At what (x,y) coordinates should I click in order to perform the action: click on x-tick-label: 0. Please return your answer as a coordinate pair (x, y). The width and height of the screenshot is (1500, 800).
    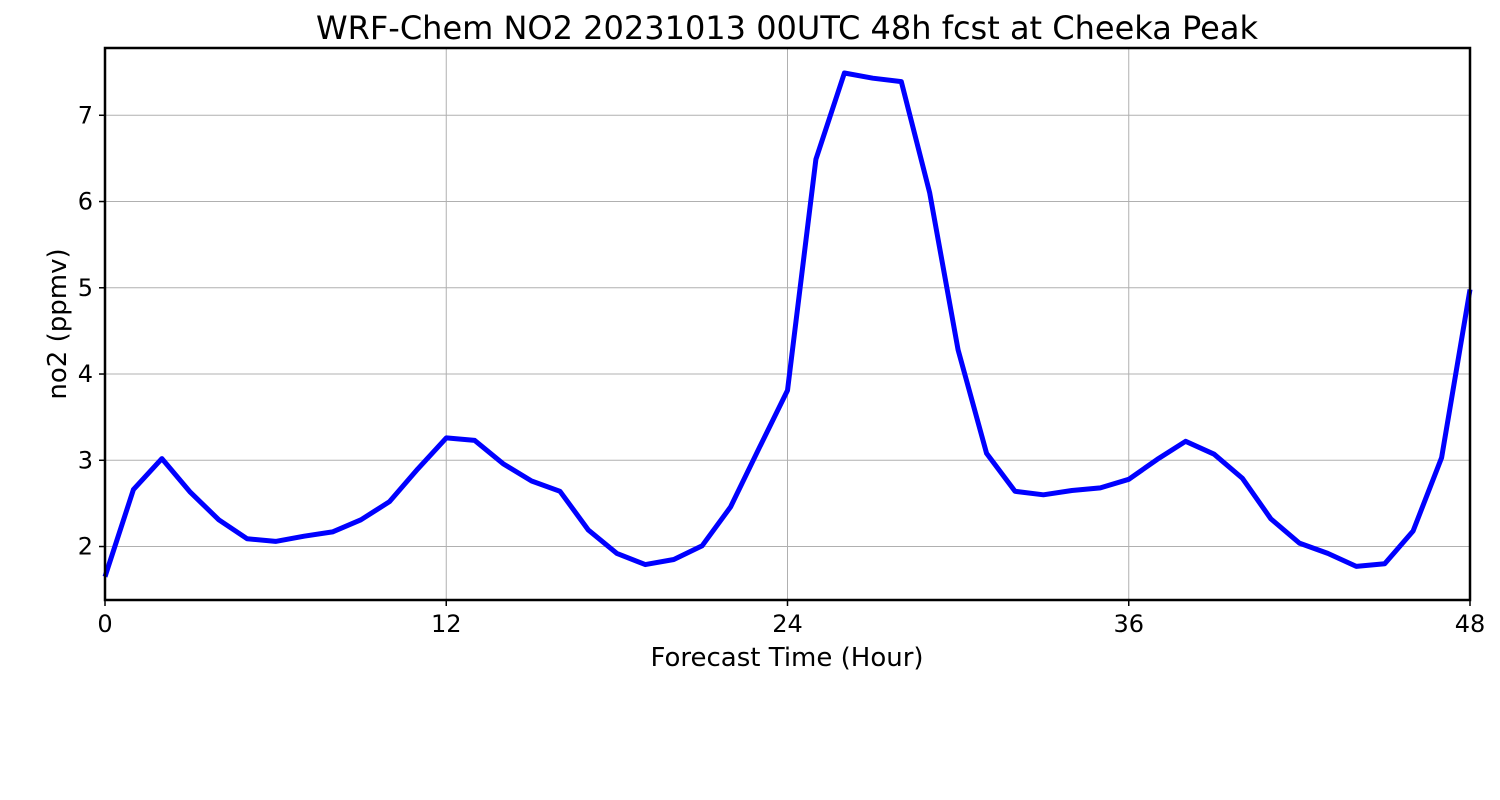
    Looking at the image, I should click on (104, 624).